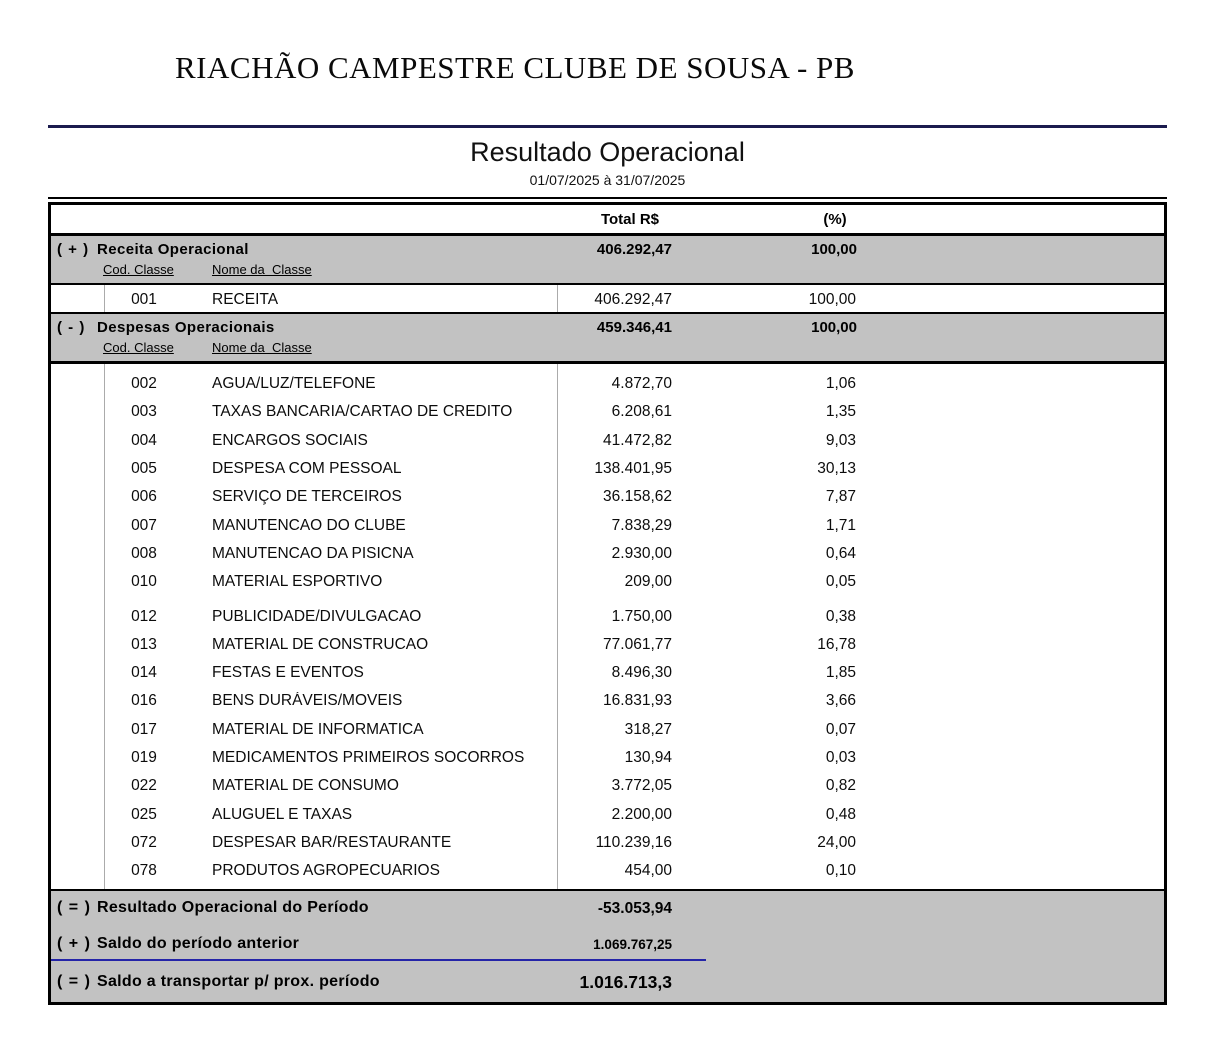 This screenshot has width=1212, height=1053. I want to click on class-percent: 1,06, so click(840, 384).